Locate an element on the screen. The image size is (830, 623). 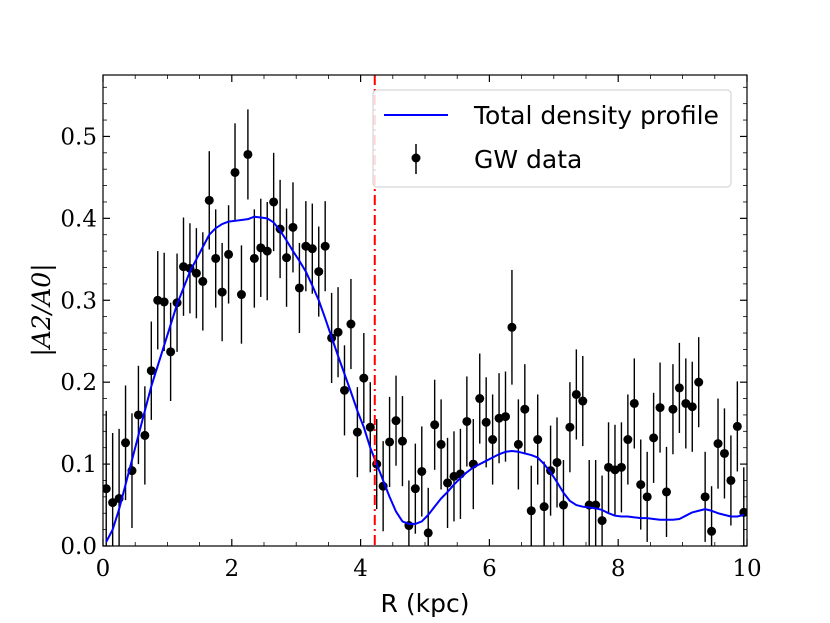
y-tick-label: 0.0 is located at coordinates (78, 547).